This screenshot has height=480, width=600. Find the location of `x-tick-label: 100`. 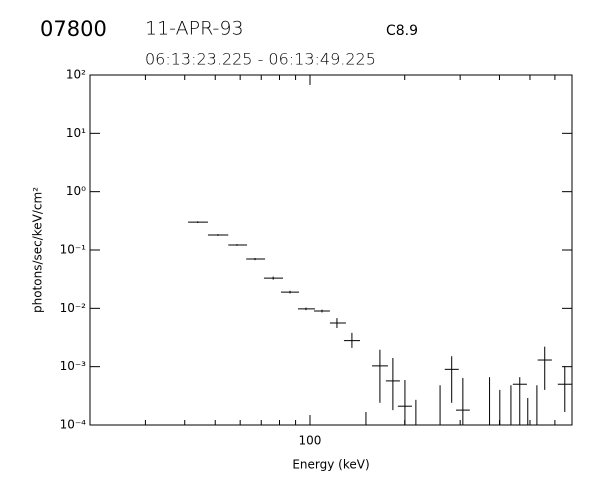

x-tick-label: 100 is located at coordinates (310, 441).